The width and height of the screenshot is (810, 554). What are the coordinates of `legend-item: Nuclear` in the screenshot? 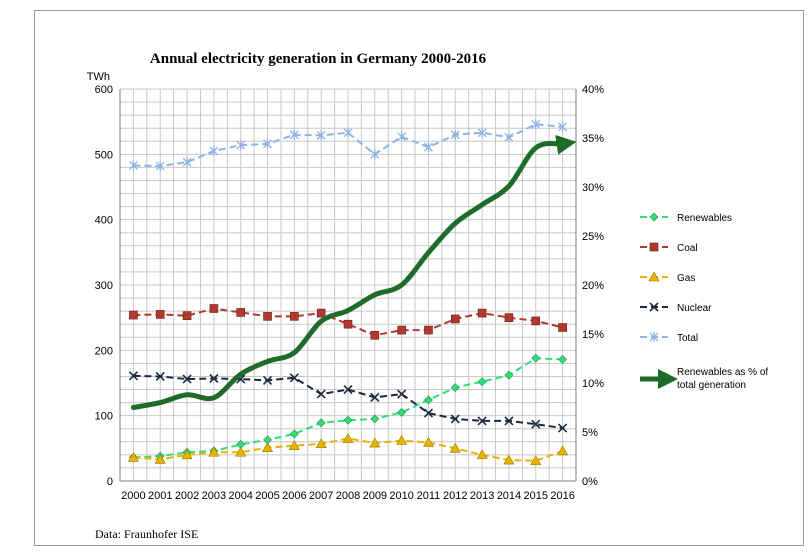 It's located at (676, 308).